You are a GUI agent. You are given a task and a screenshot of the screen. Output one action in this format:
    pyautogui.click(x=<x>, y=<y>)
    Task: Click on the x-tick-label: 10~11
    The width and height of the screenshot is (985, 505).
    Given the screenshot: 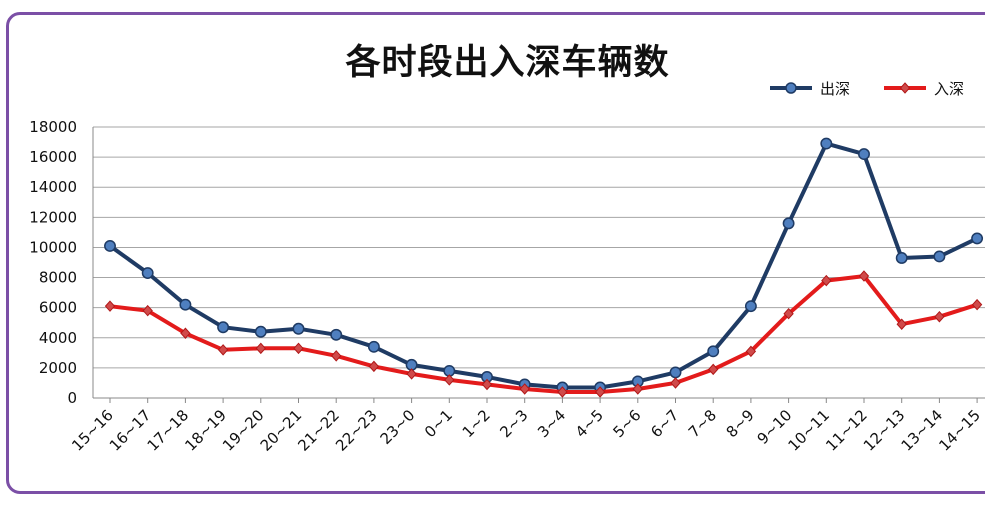 What is the action you would take?
    pyautogui.click(x=809, y=430)
    